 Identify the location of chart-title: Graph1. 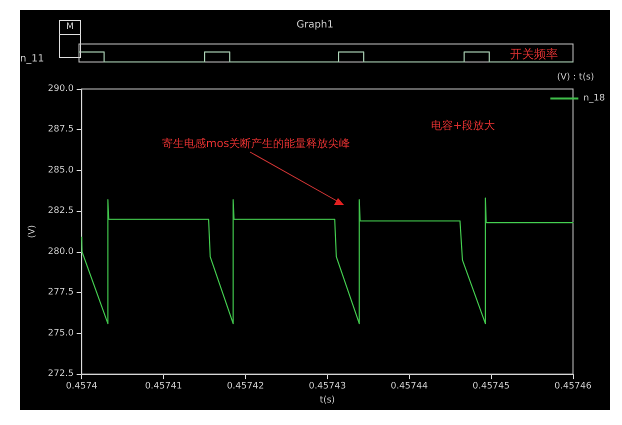
(315, 25).